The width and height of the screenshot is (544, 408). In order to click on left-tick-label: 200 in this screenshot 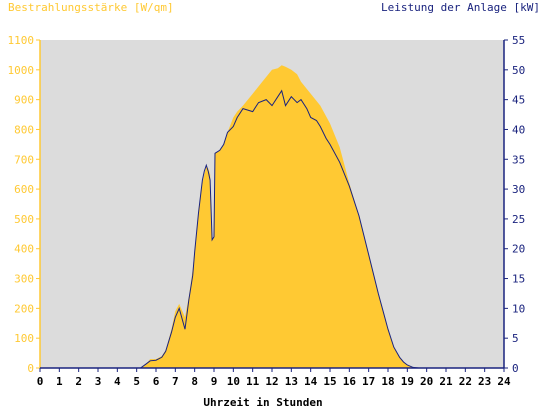, I will do `click(24, 308)`.